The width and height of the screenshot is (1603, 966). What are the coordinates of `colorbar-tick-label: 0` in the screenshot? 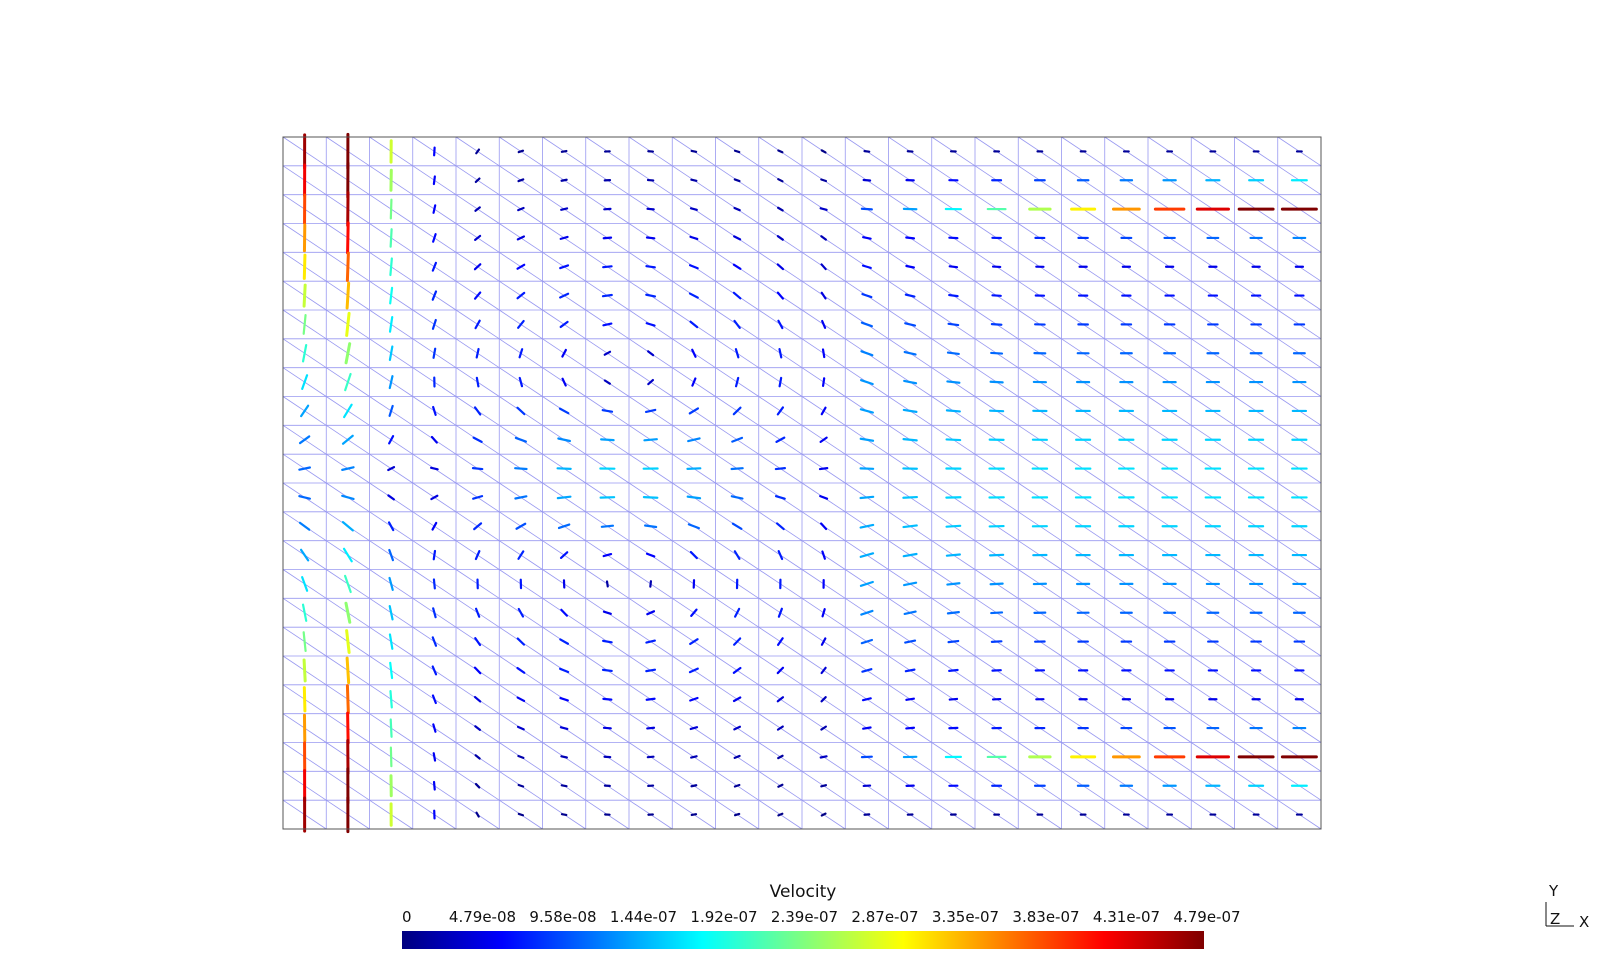 It's located at (407, 917).